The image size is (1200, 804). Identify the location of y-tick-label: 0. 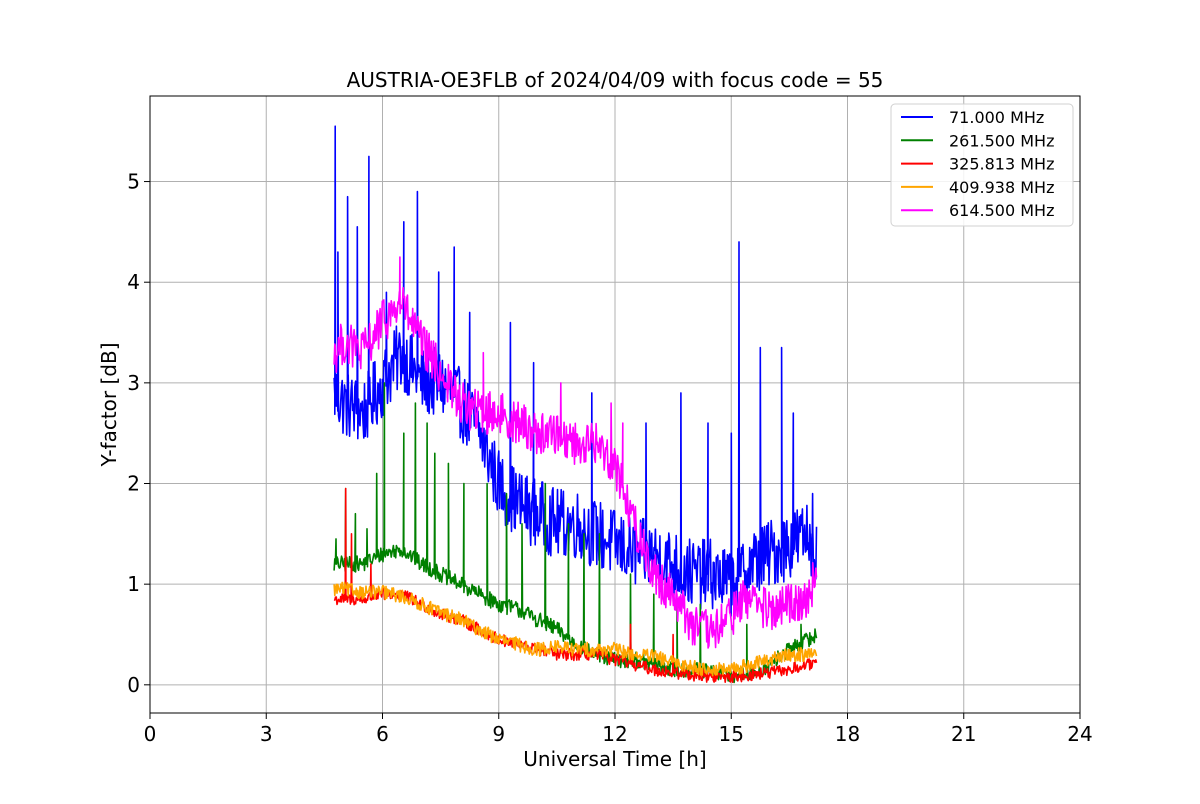
(133, 685).